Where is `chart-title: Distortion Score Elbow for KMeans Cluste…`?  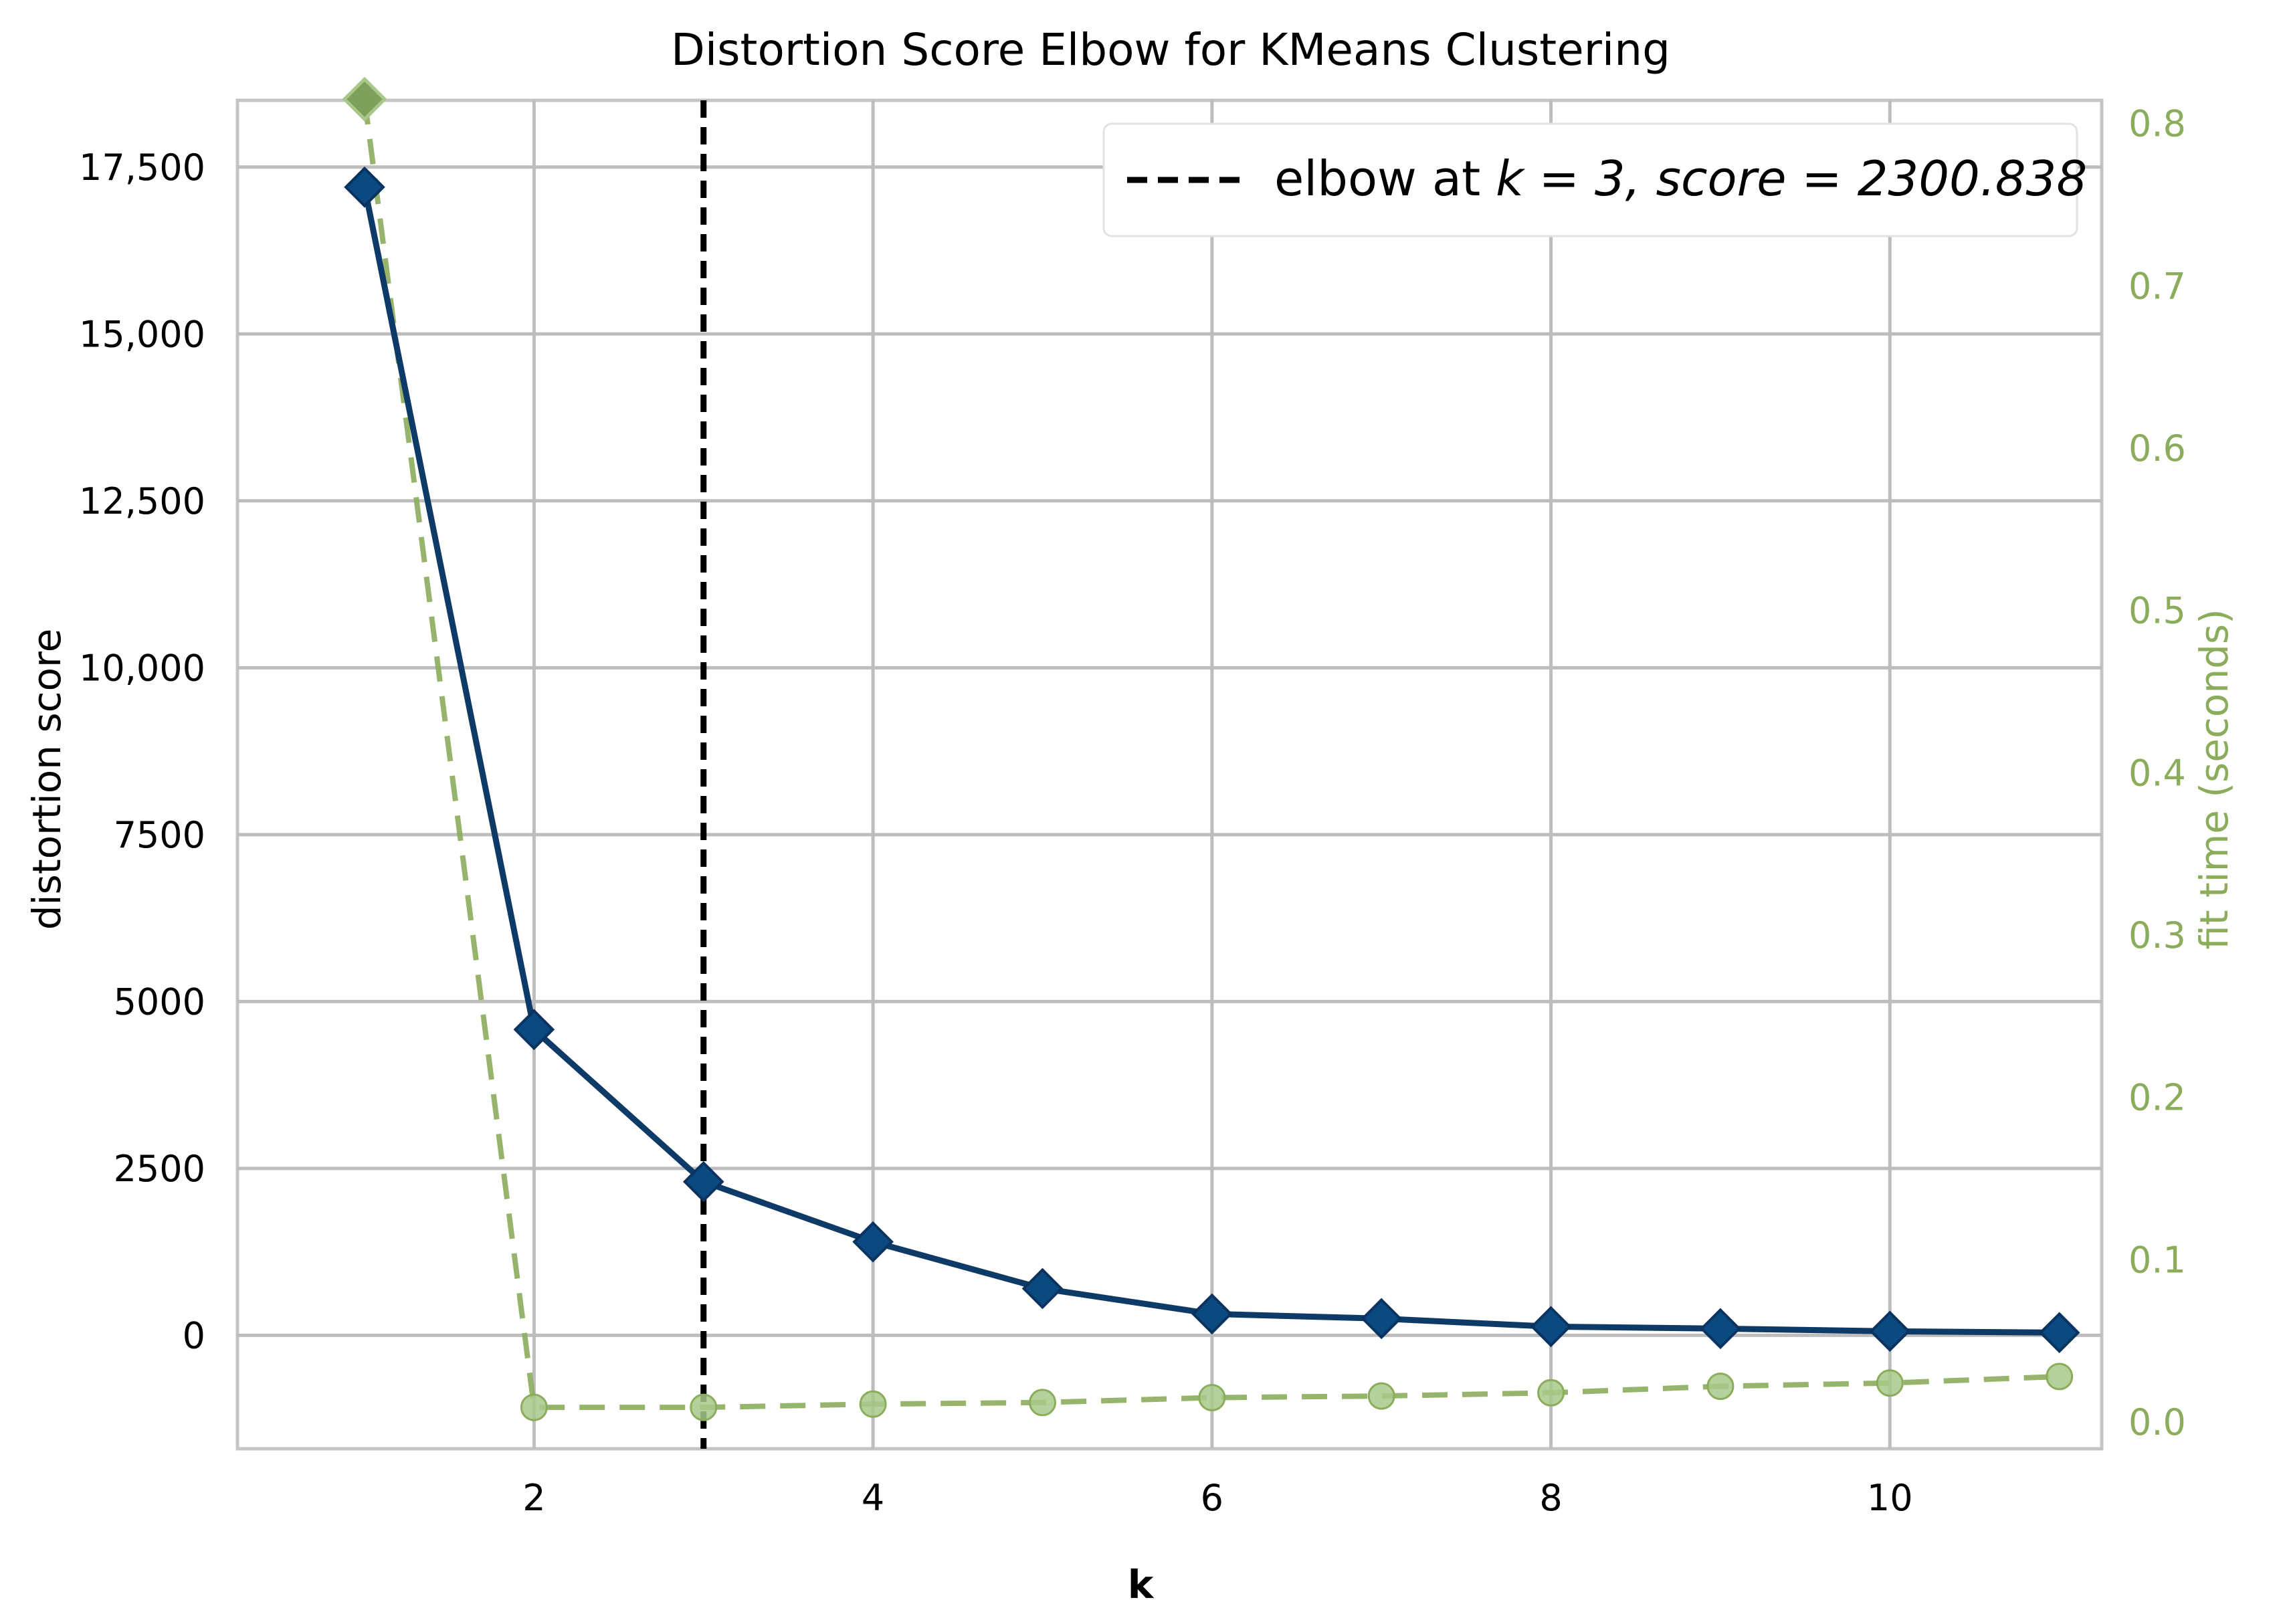 chart-title: Distortion Score Elbow for KMeans Cluste… is located at coordinates (1170, 50).